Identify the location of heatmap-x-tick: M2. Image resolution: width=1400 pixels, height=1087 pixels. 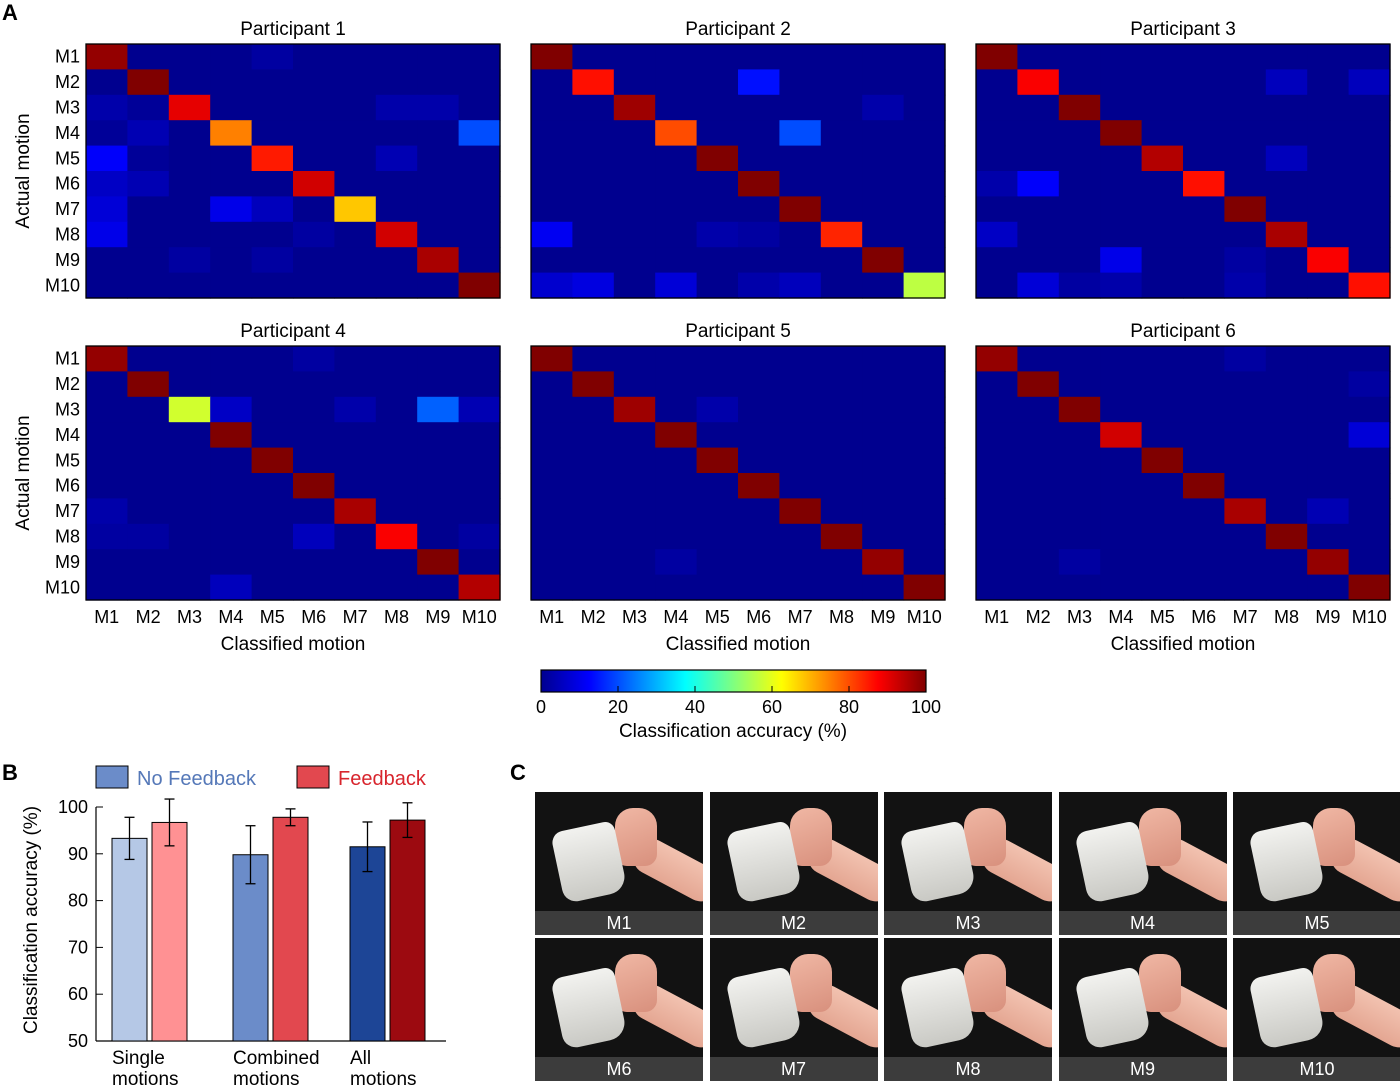
(593, 617).